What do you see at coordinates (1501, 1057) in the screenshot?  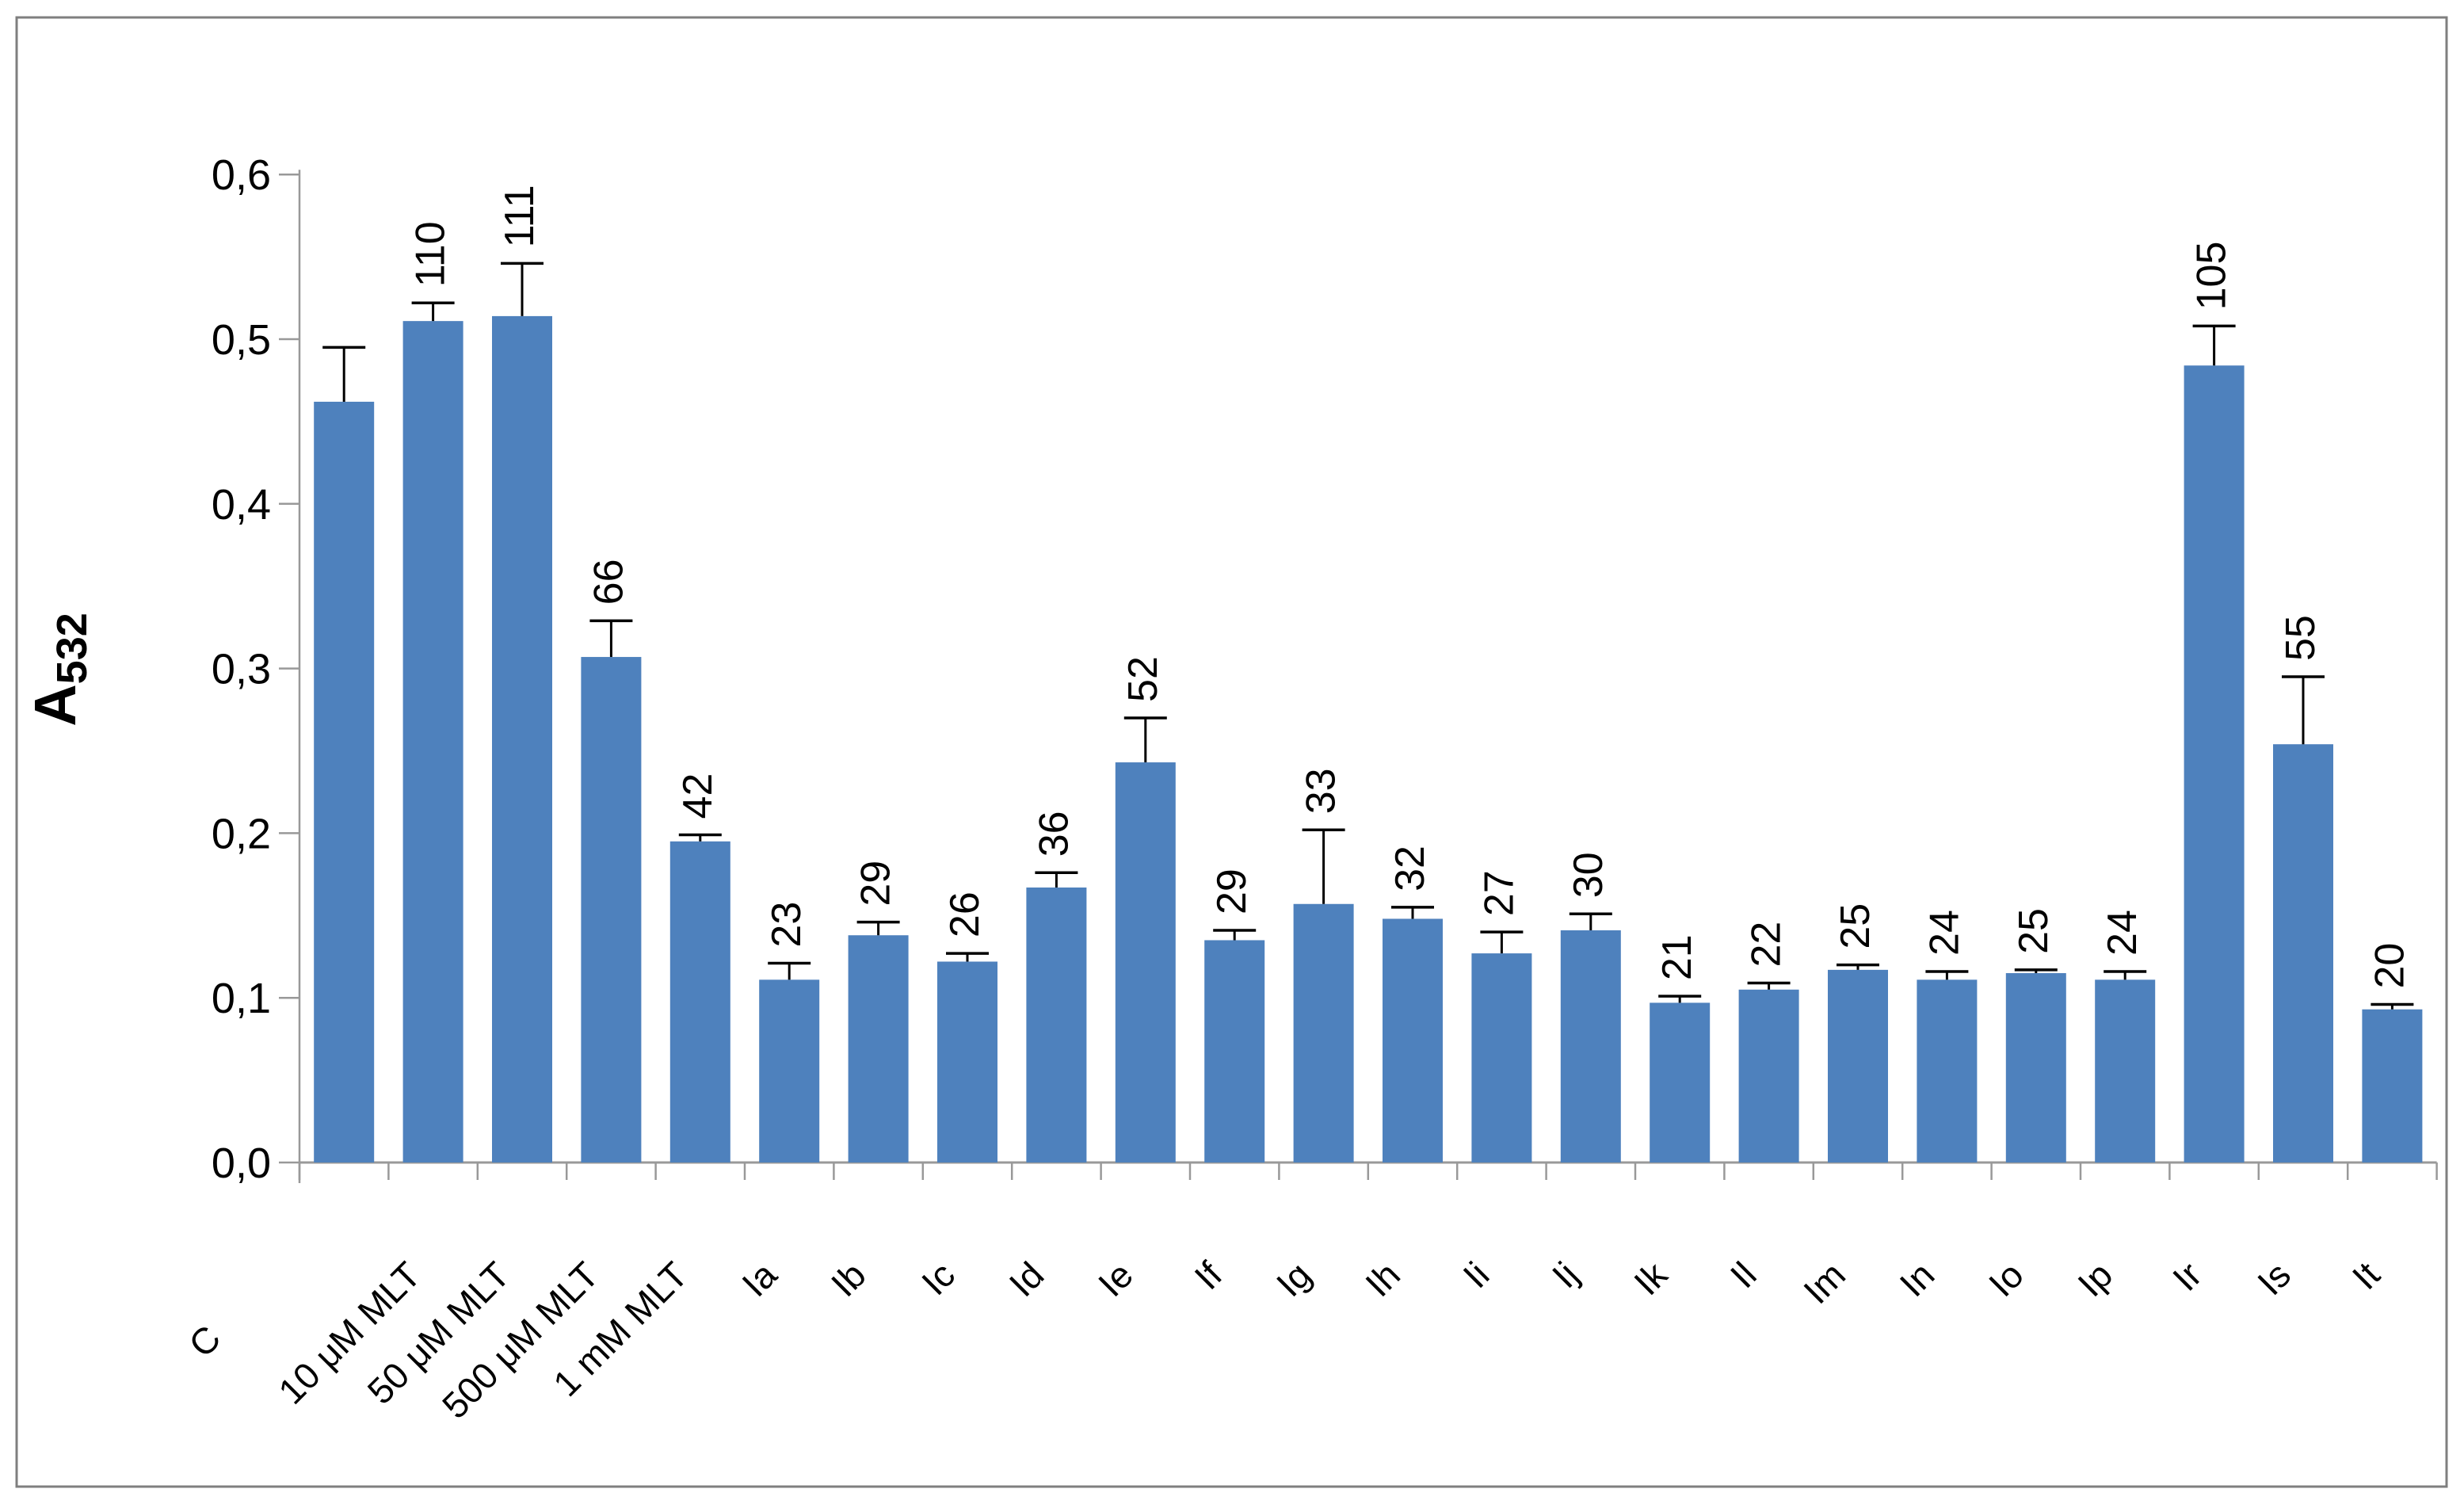 I see `bar-Ii` at bounding box center [1501, 1057].